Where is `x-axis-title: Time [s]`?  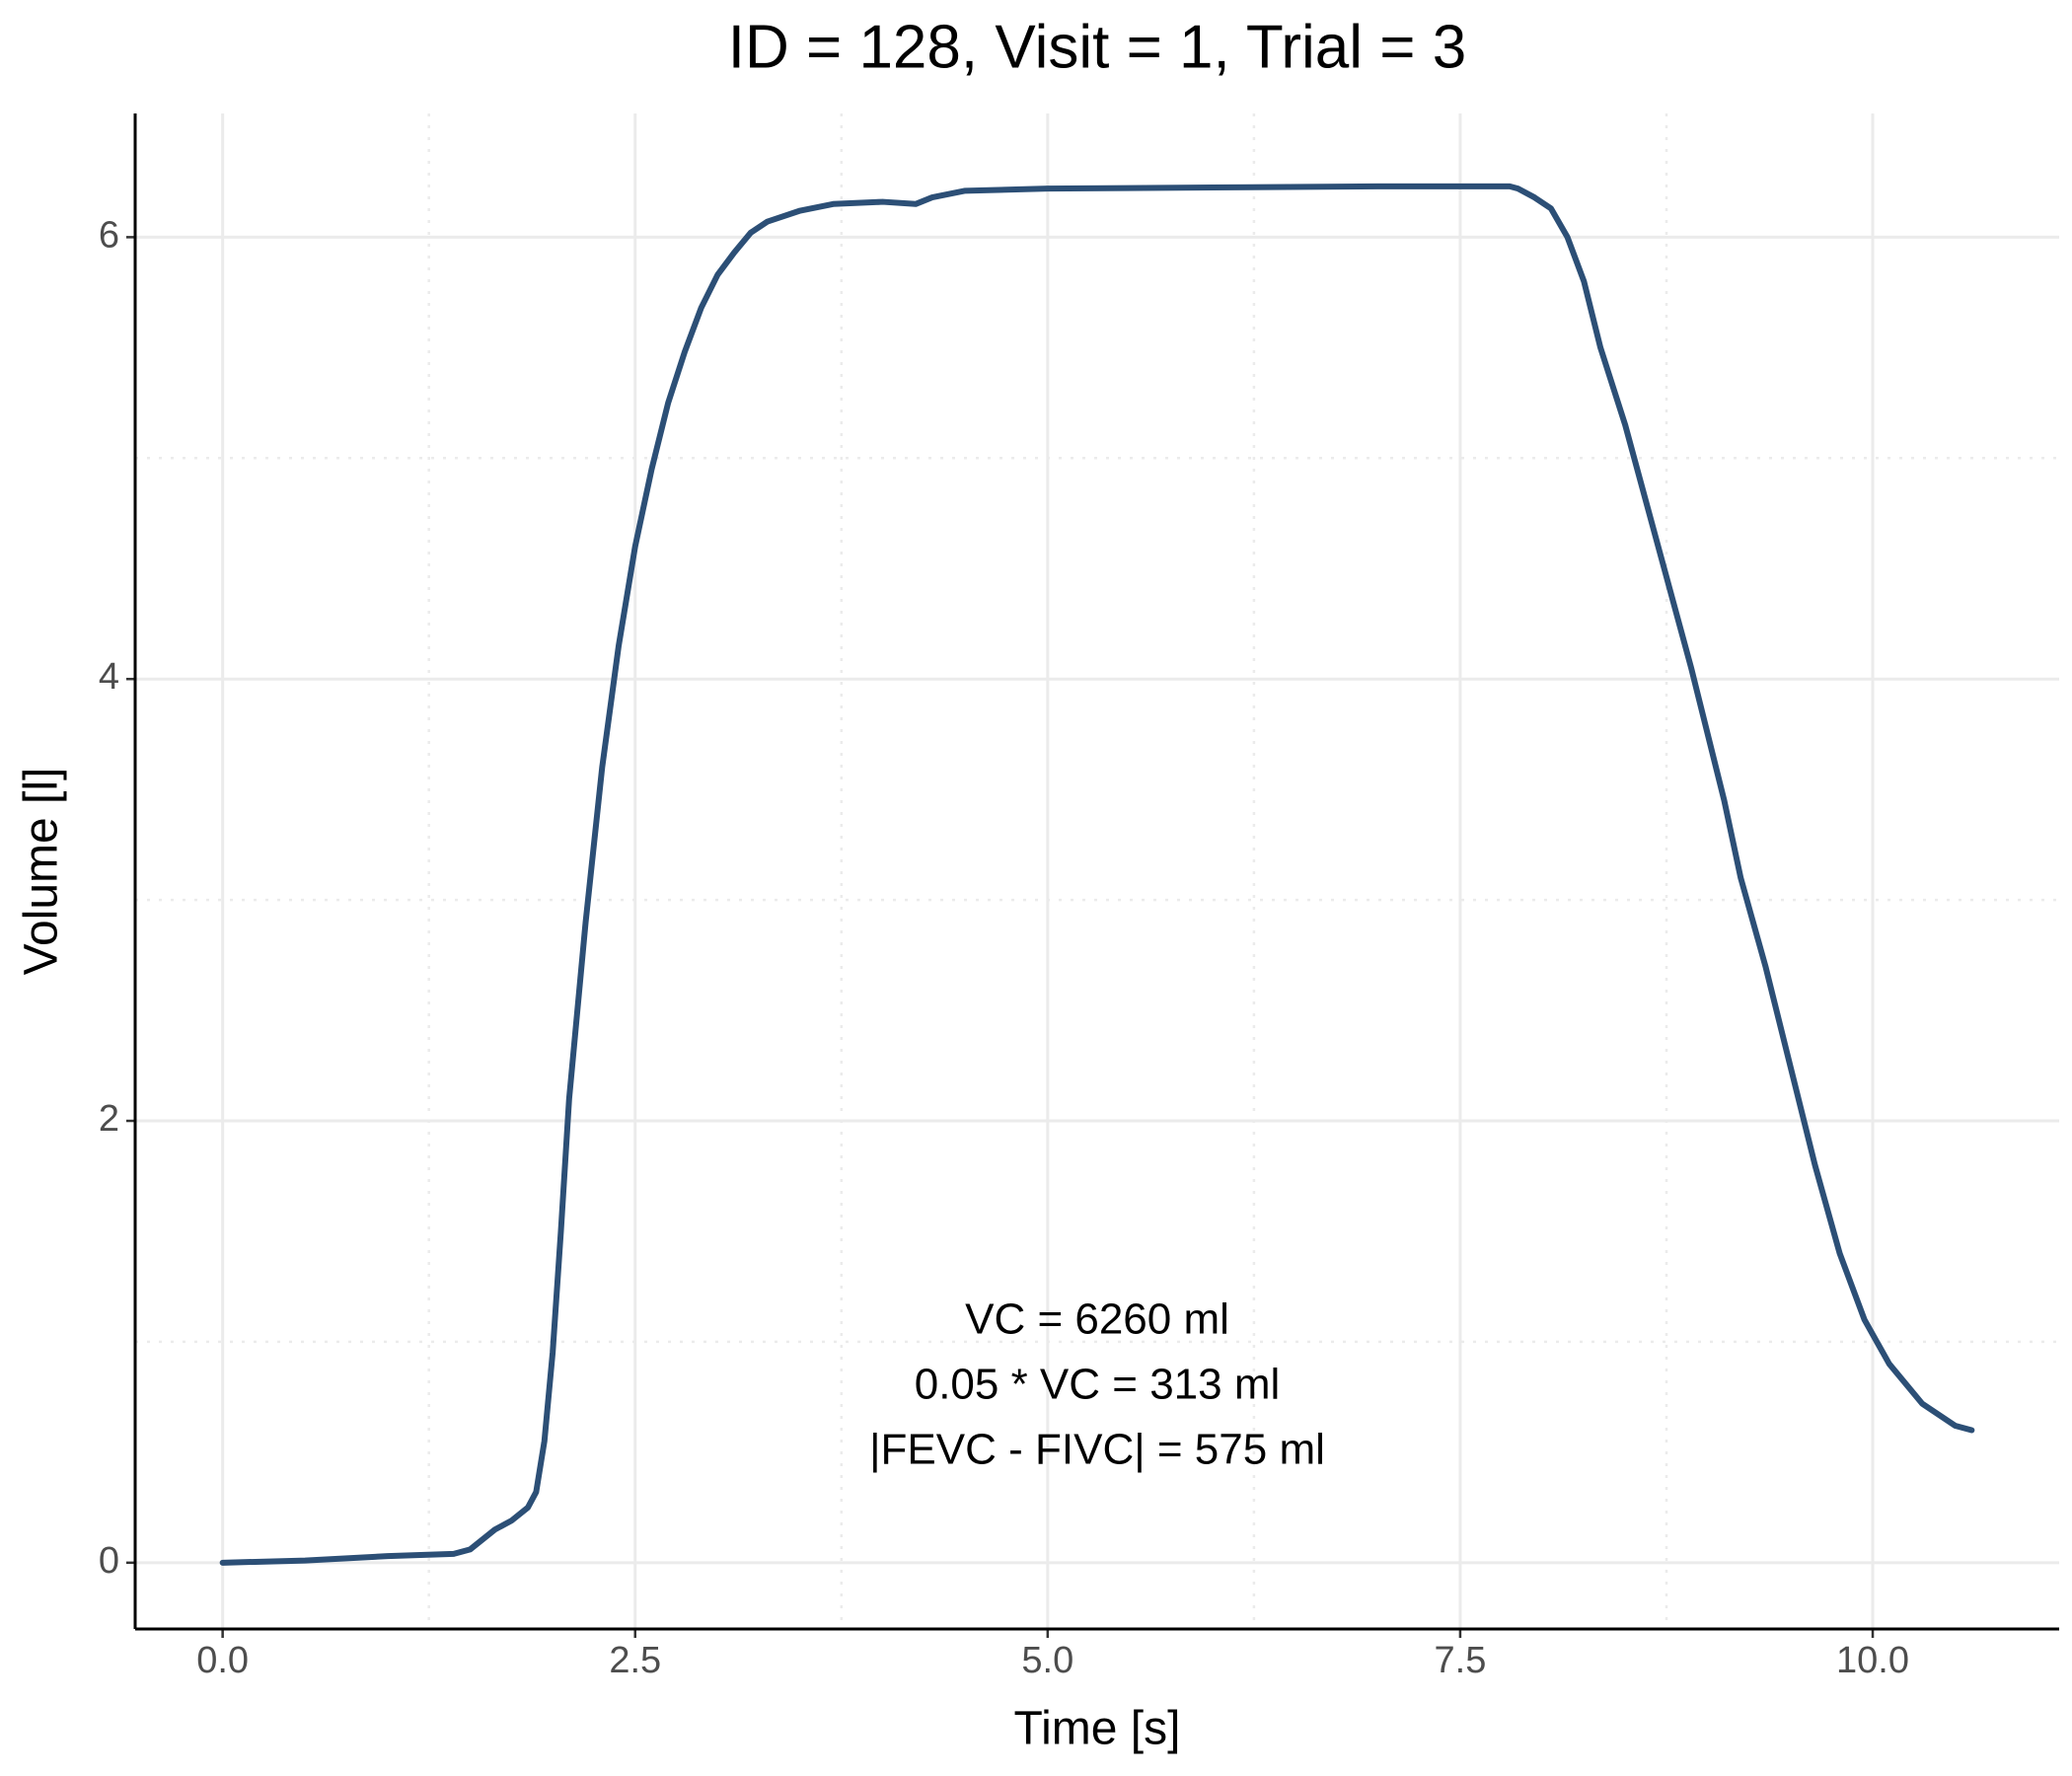 x-axis-title: Time [s] is located at coordinates (1098, 1729).